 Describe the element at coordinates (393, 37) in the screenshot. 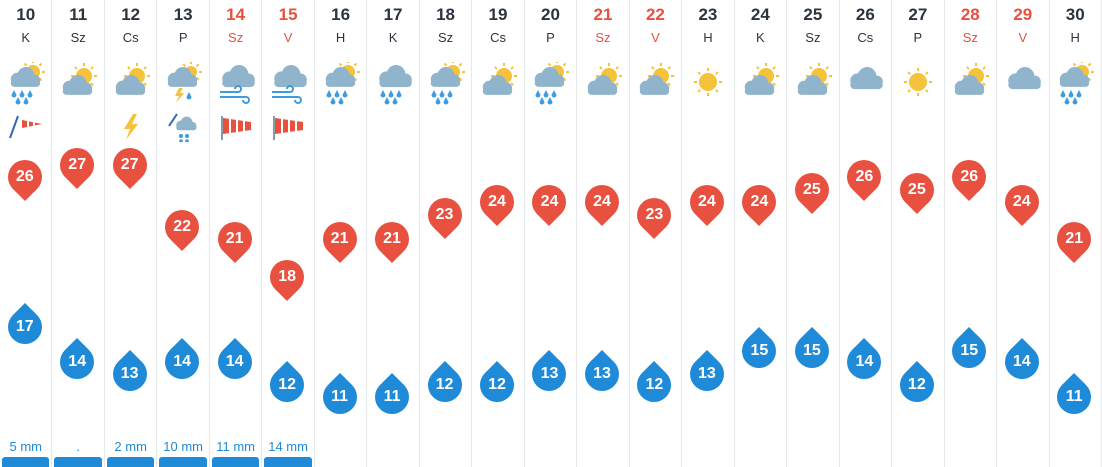

I see `weekday-abbr: K` at that location.